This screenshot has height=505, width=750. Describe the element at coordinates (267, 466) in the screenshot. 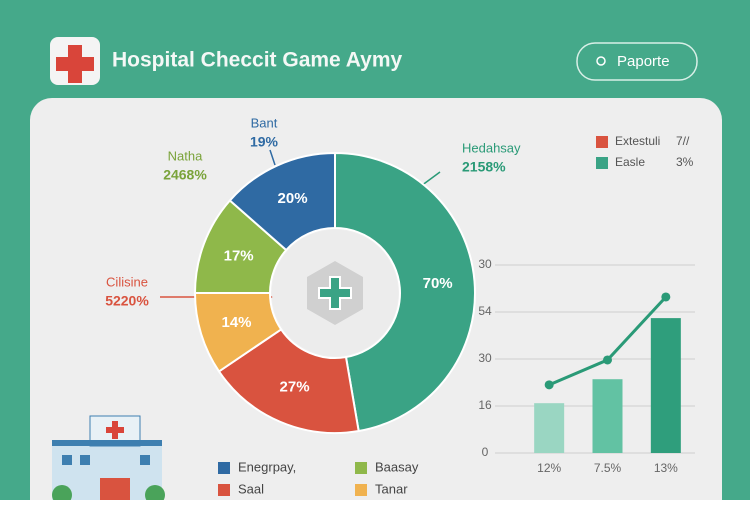

I see `legend-label: Enegrpay,` at that location.